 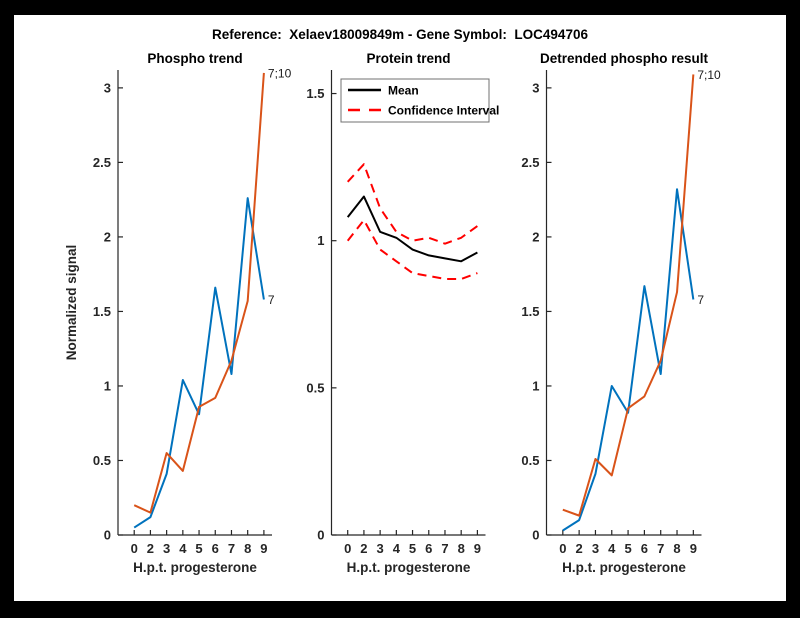 I want to click on legend-item-label: Confidence Interval, so click(x=443, y=111).